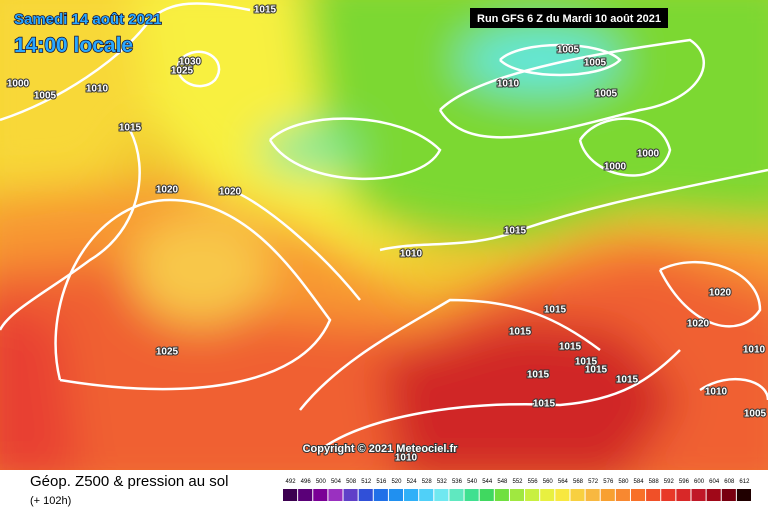 This screenshot has width=768, height=512. What do you see at coordinates (381, 449) in the screenshot?
I see `copyright: Copyright © 2021 Meteociel.fr` at bounding box center [381, 449].